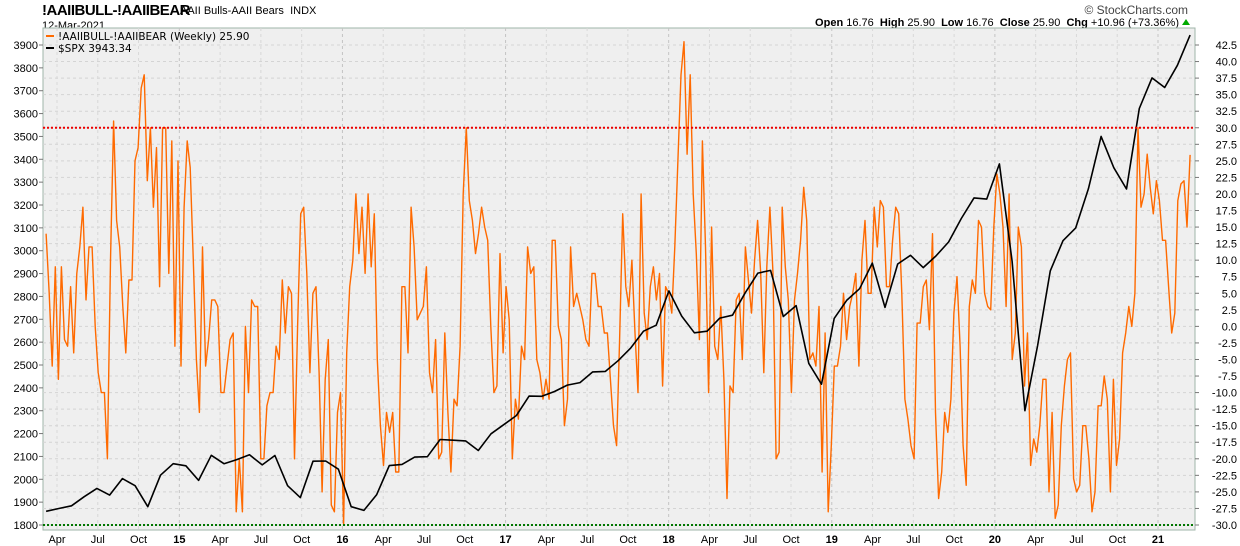 Image resolution: width=1240 pixels, height=546 pixels. I want to click on legend-item-spread: !AAIIBULL-!AAIIBEAR (Weekly) 25.90, so click(147, 37).